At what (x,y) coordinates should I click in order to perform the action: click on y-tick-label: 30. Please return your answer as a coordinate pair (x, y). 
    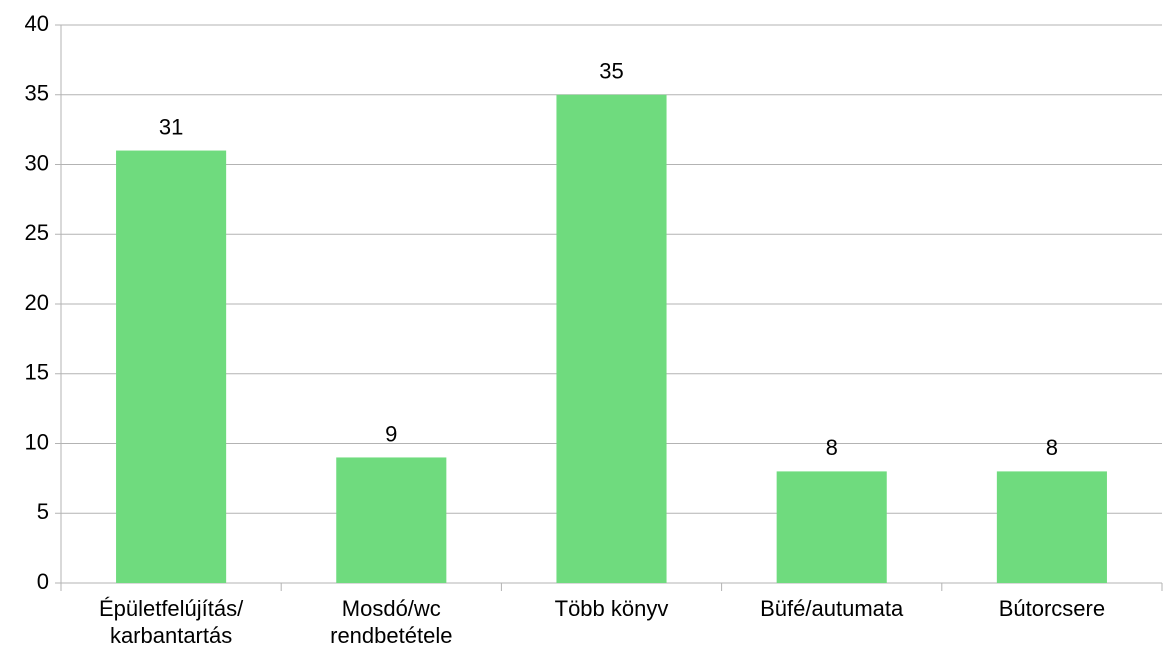
    Looking at the image, I should click on (37, 162).